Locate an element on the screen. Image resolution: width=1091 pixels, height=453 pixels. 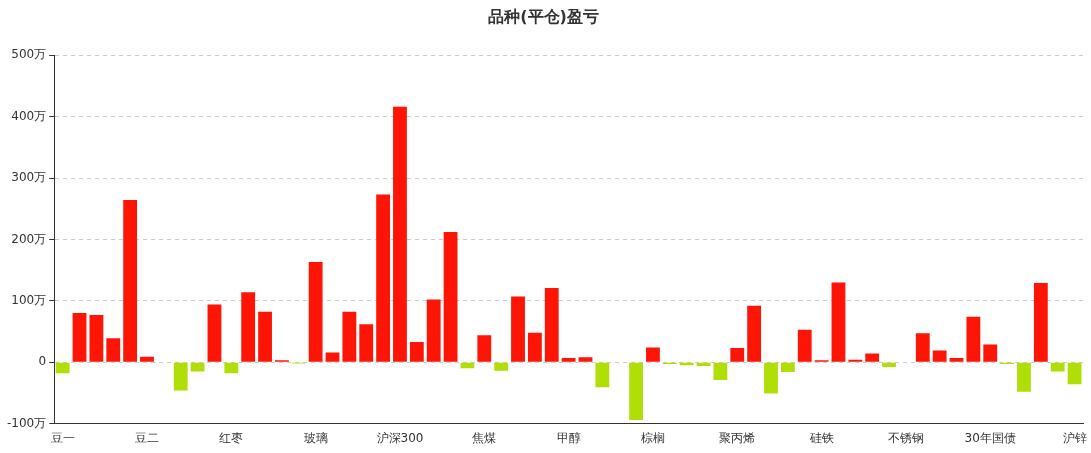
y-tick-label: 300万 is located at coordinates (29, 177).